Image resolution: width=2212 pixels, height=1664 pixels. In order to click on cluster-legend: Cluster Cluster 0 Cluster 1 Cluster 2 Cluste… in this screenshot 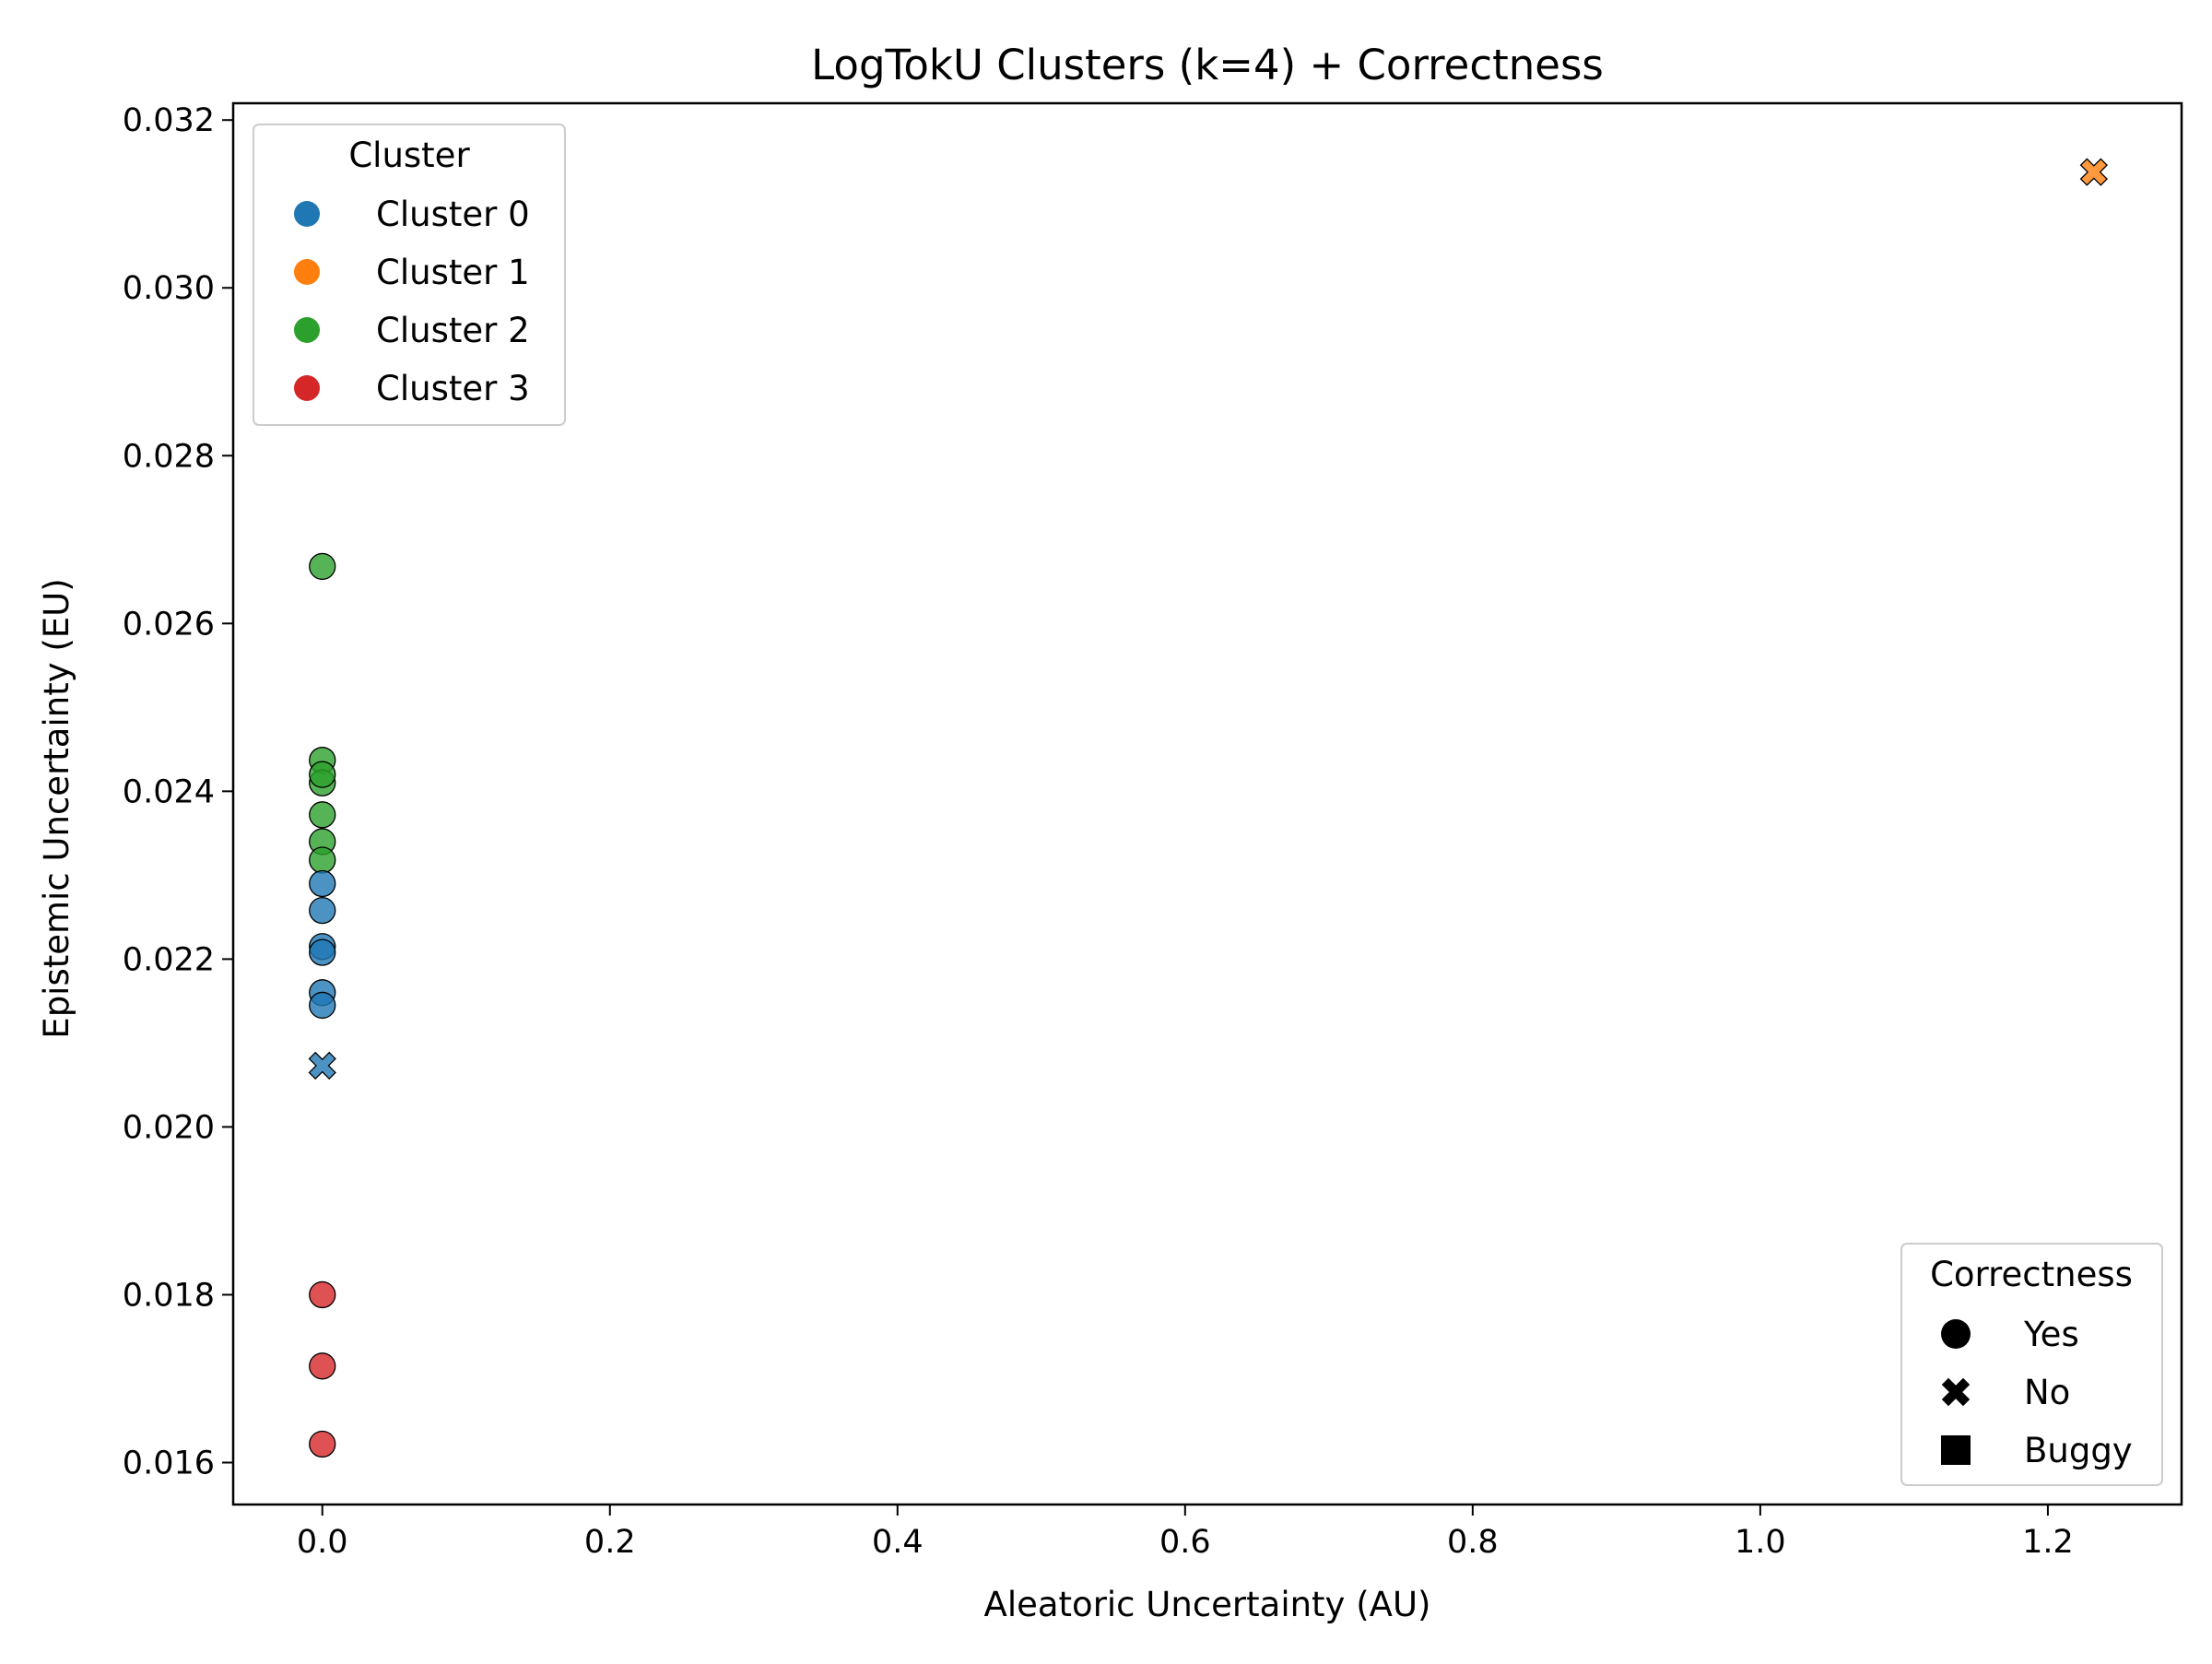, I will do `click(409, 275)`.